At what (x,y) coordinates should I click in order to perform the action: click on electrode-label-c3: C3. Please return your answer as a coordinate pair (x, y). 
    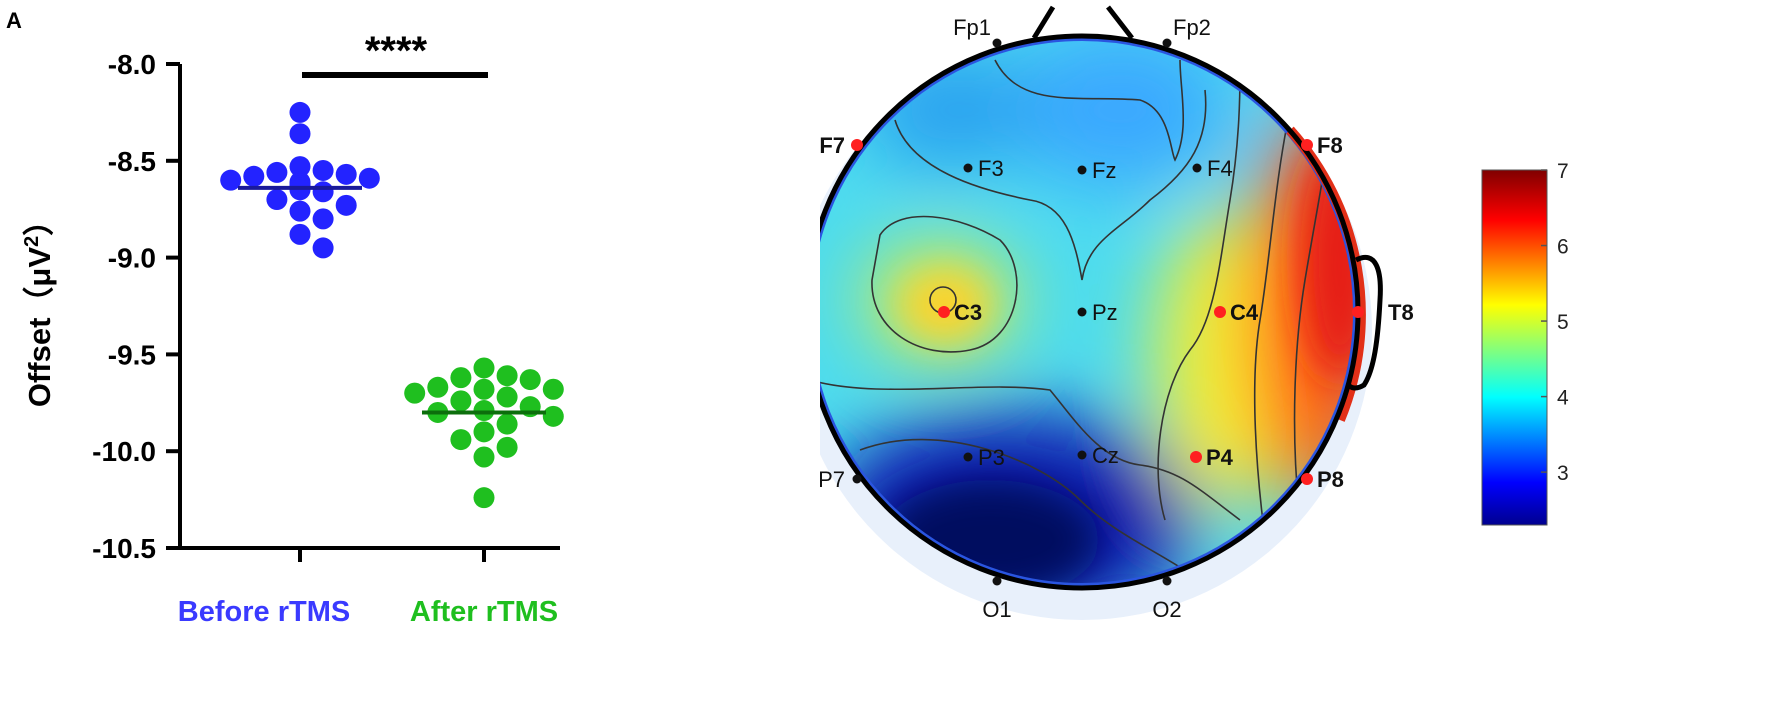
    Looking at the image, I should click on (968, 312).